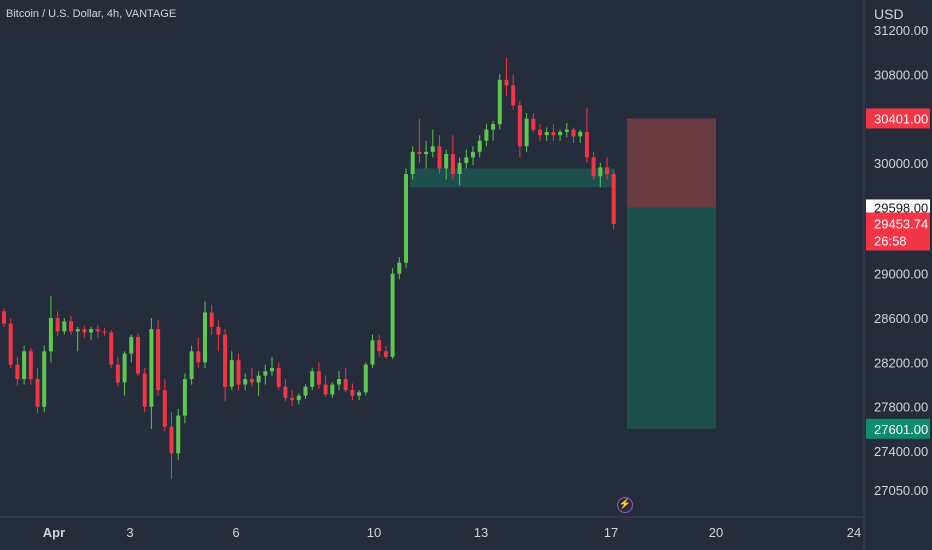 Image resolution: width=932 pixels, height=550 pixels. Describe the element at coordinates (452, 532) in the screenshot. I see `time-axis: Apr 3 6 10 13 17 20 24` at that location.